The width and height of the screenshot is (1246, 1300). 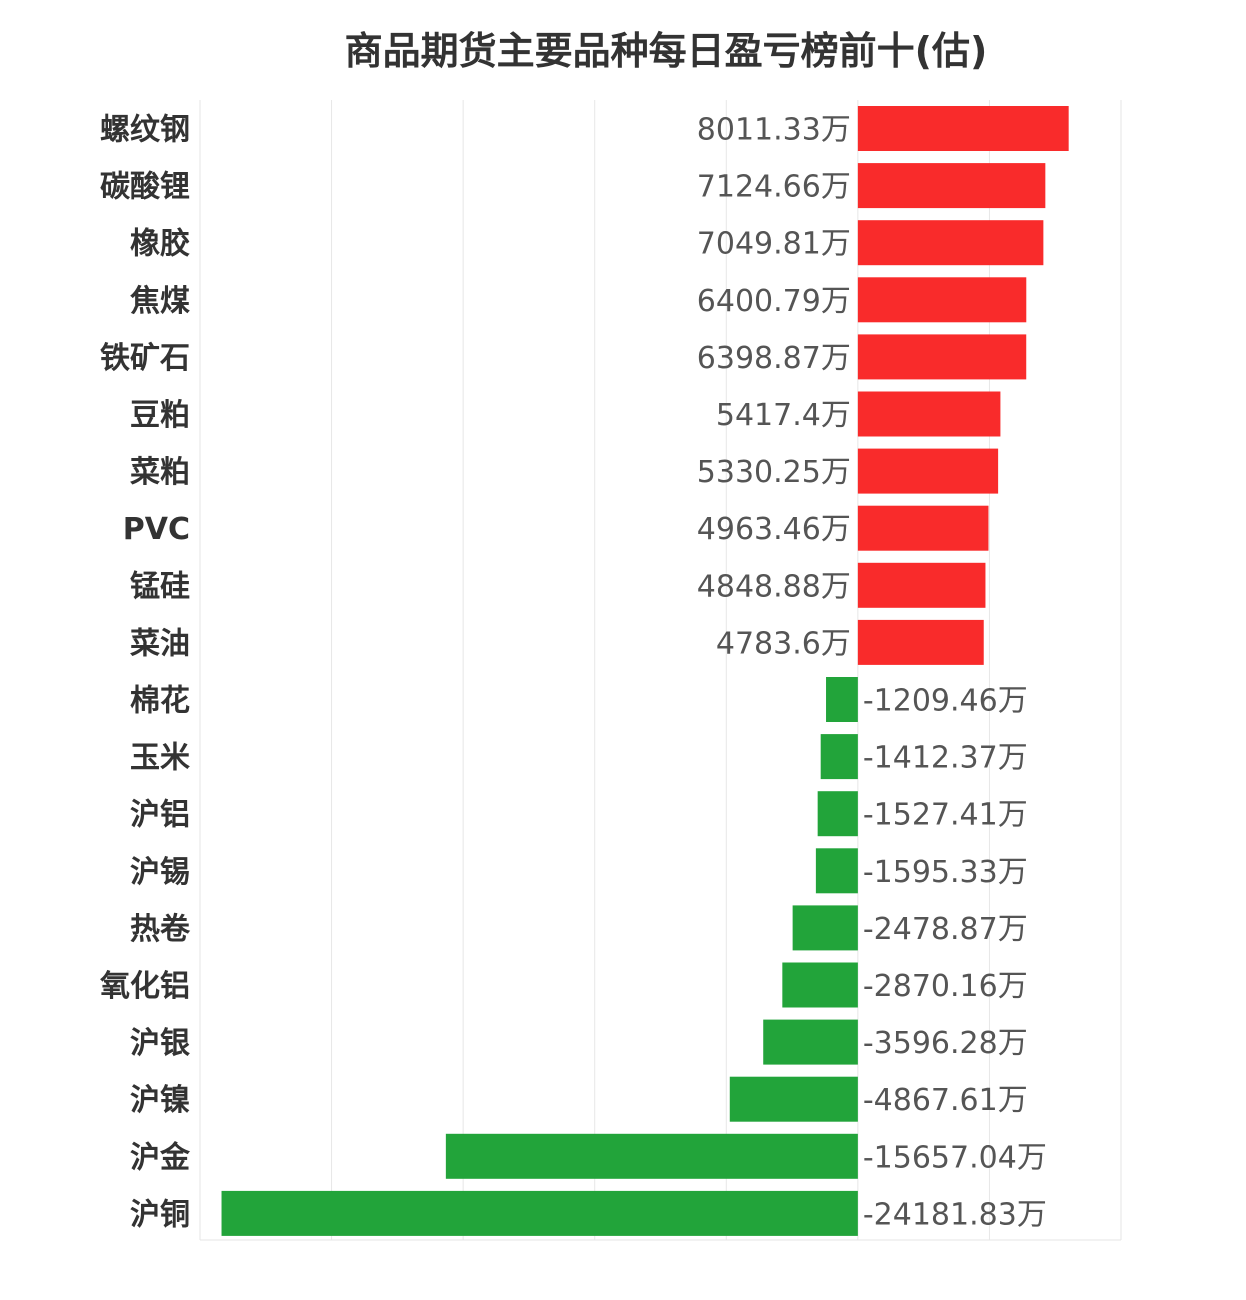 I want to click on value-label: 4963.46万, so click(x=774, y=529).